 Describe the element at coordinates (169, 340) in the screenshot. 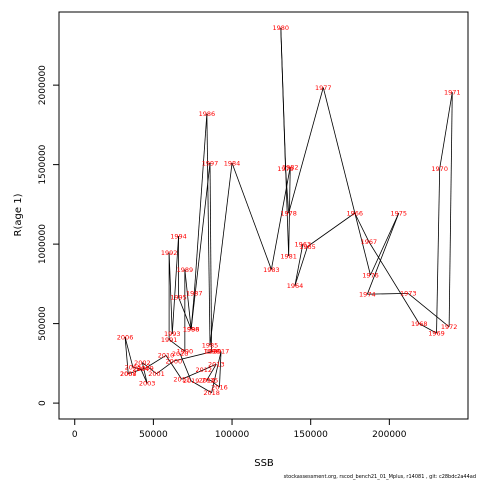

I see `point-label: 1991` at that location.